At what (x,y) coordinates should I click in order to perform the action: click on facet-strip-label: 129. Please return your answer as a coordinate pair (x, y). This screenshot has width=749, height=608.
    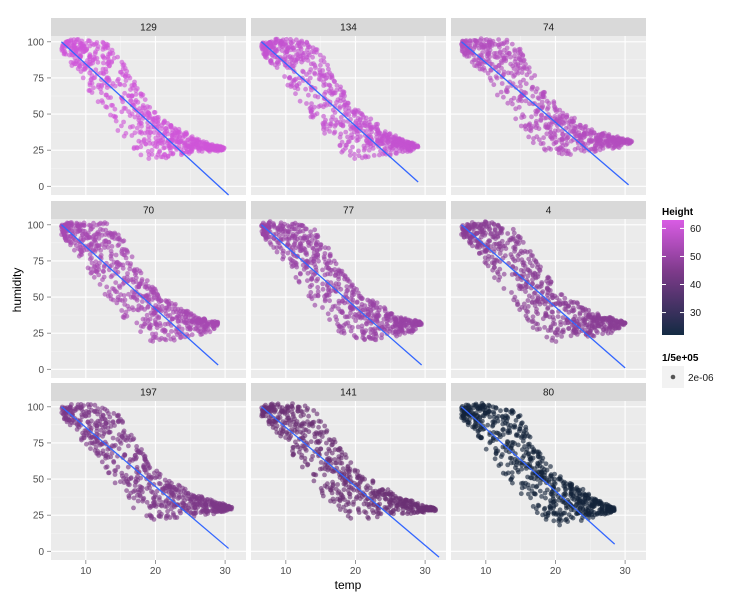
    Looking at the image, I should click on (148, 28).